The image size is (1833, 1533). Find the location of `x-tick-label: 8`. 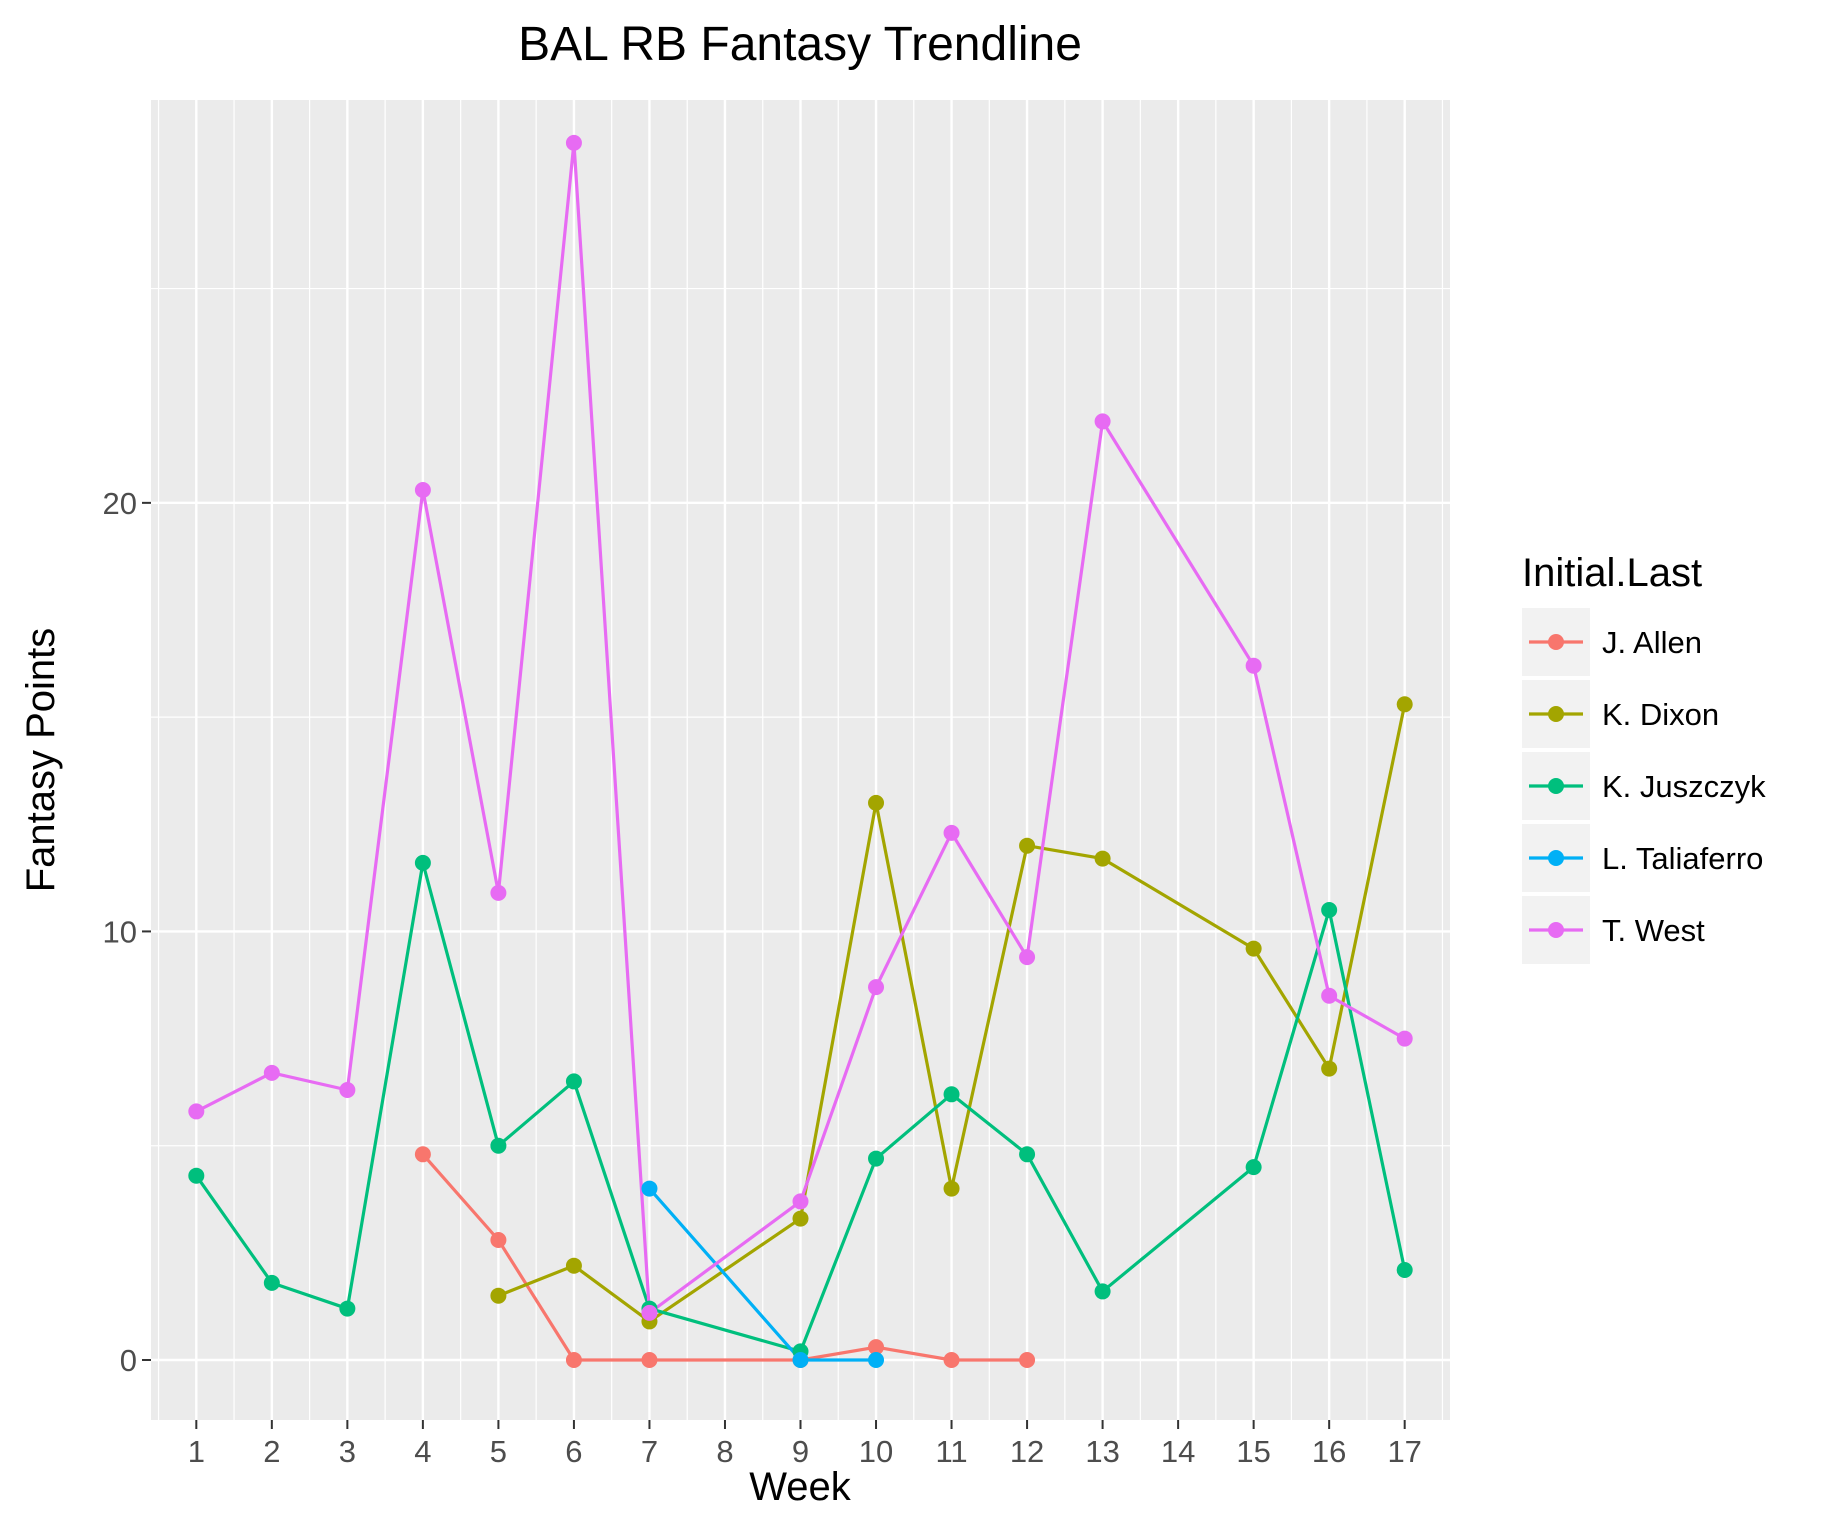

x-tick-label: 8 is located at coordinates (724, 1451).